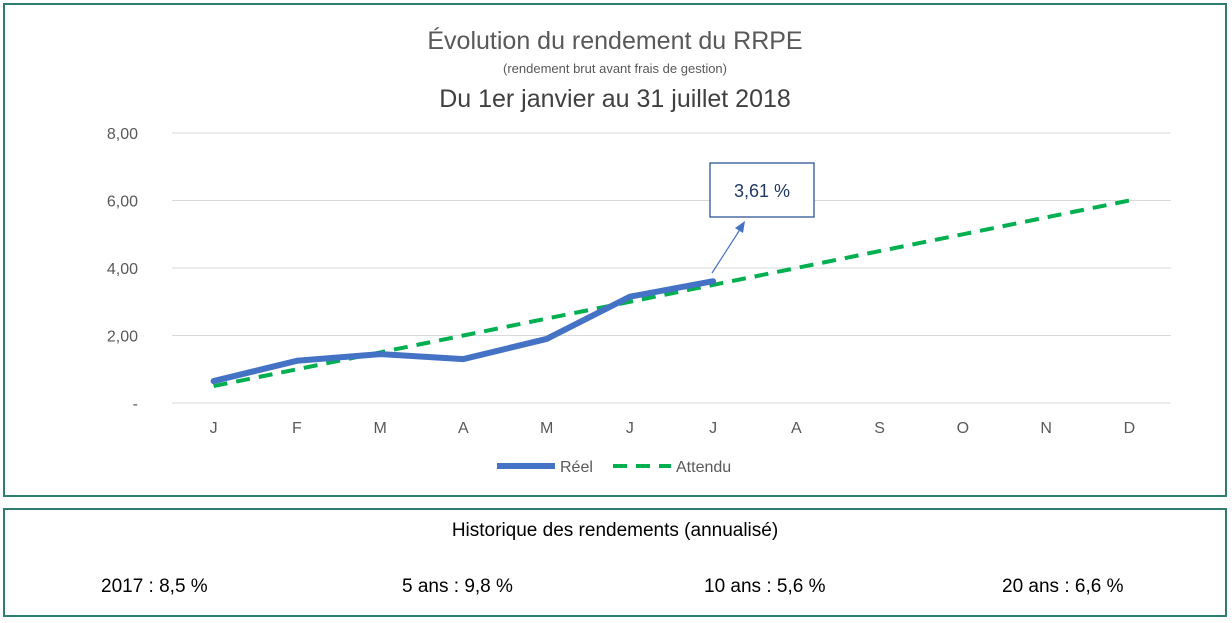 The height and width of the screenshot is (623, 1232). Describe the element at coordinates (135, 404) in the screenshot. I see `y-tick-label: -` at that location.